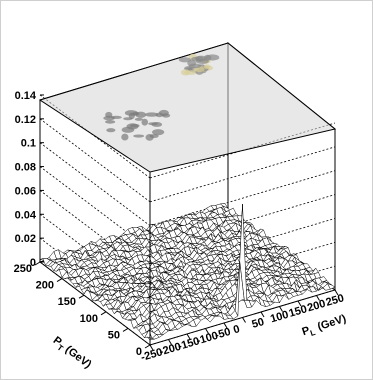 This screenshot has height=380, width=373. Describe the element at coordinates (161, 97) in the screenshot. I see `projection-blobs` at that location.